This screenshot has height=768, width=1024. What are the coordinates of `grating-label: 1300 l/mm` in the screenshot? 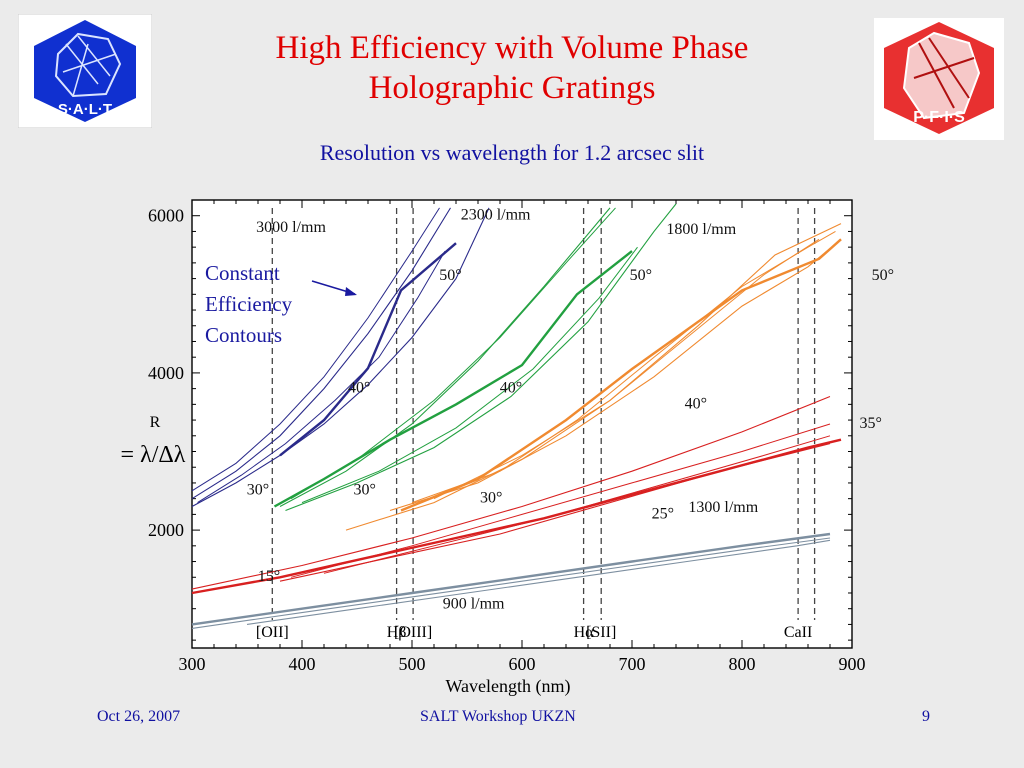 It's located at (723, 507).